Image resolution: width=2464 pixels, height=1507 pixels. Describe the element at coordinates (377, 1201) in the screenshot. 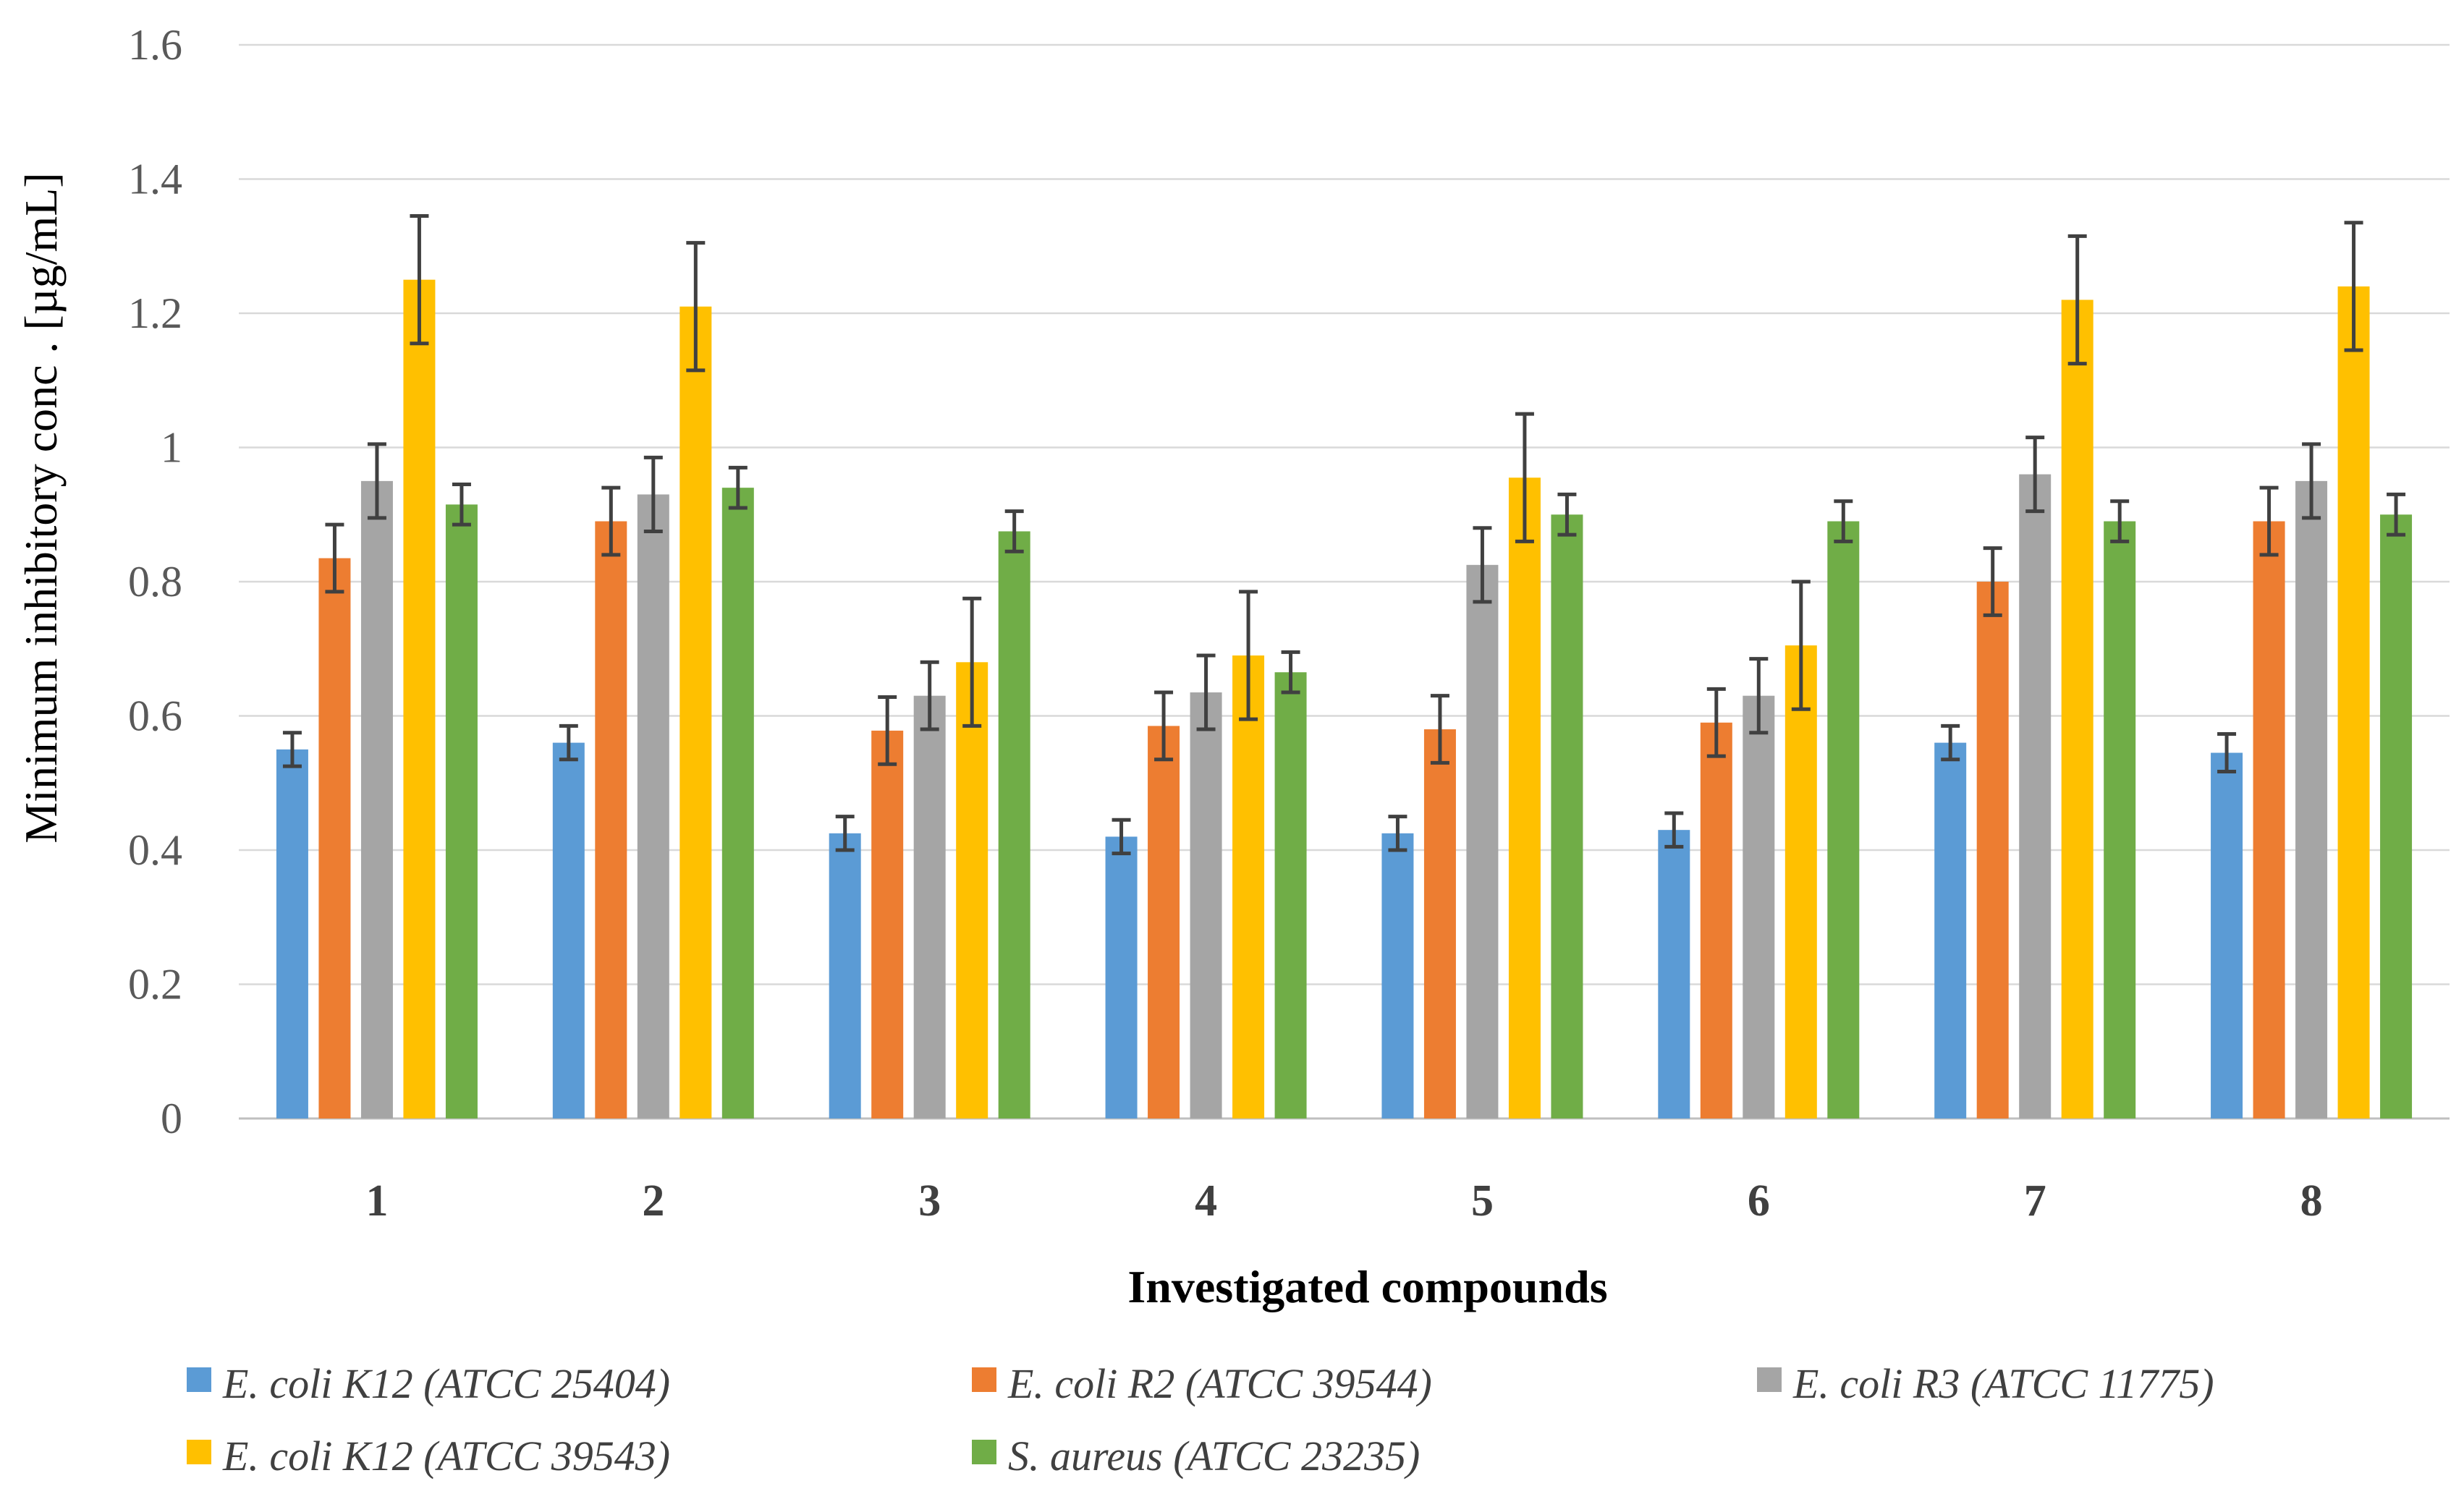

I see `x-tick-label: 1` at that location.